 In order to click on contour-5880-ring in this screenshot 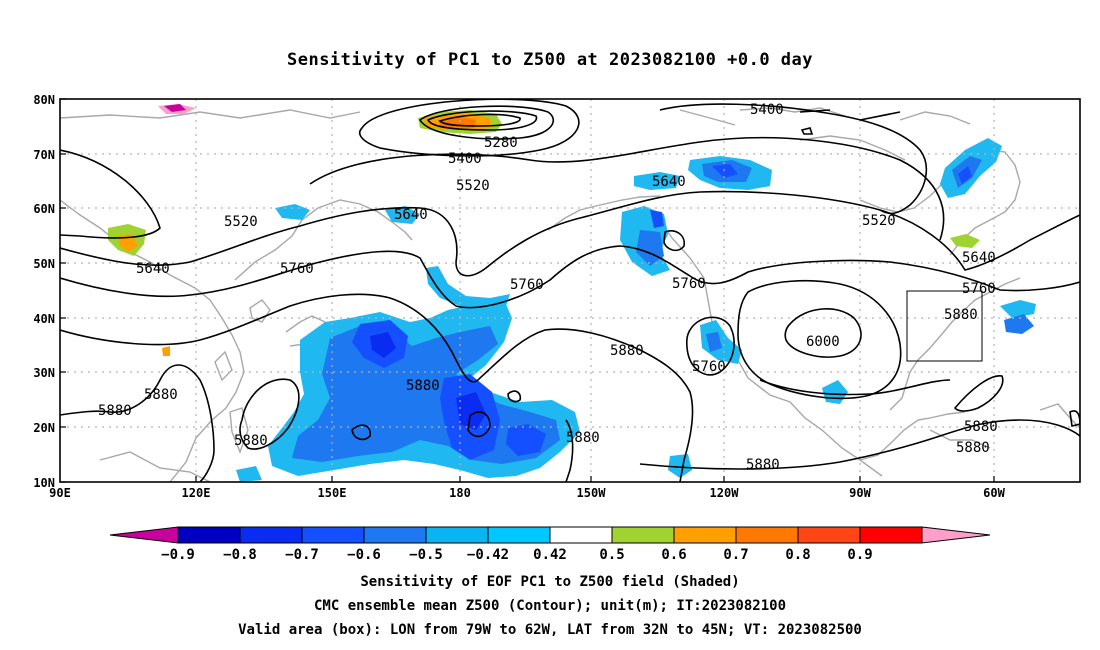, I will do `click(269, 414)`.